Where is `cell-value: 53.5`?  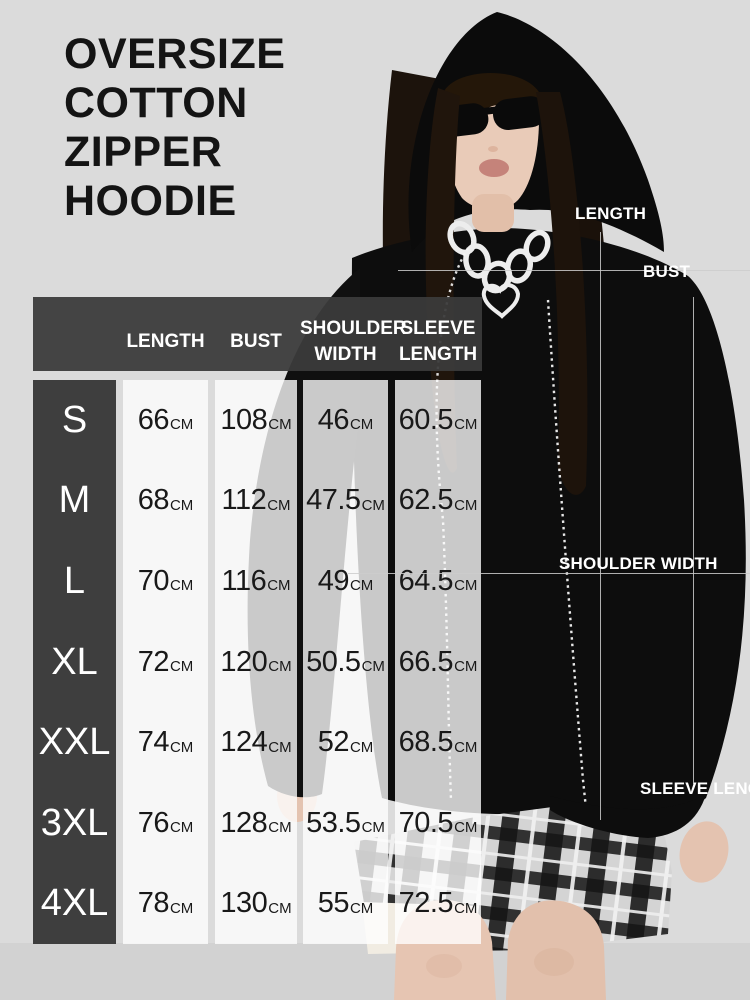 cell-value: 53.5 is located at coordinates (333, 822).